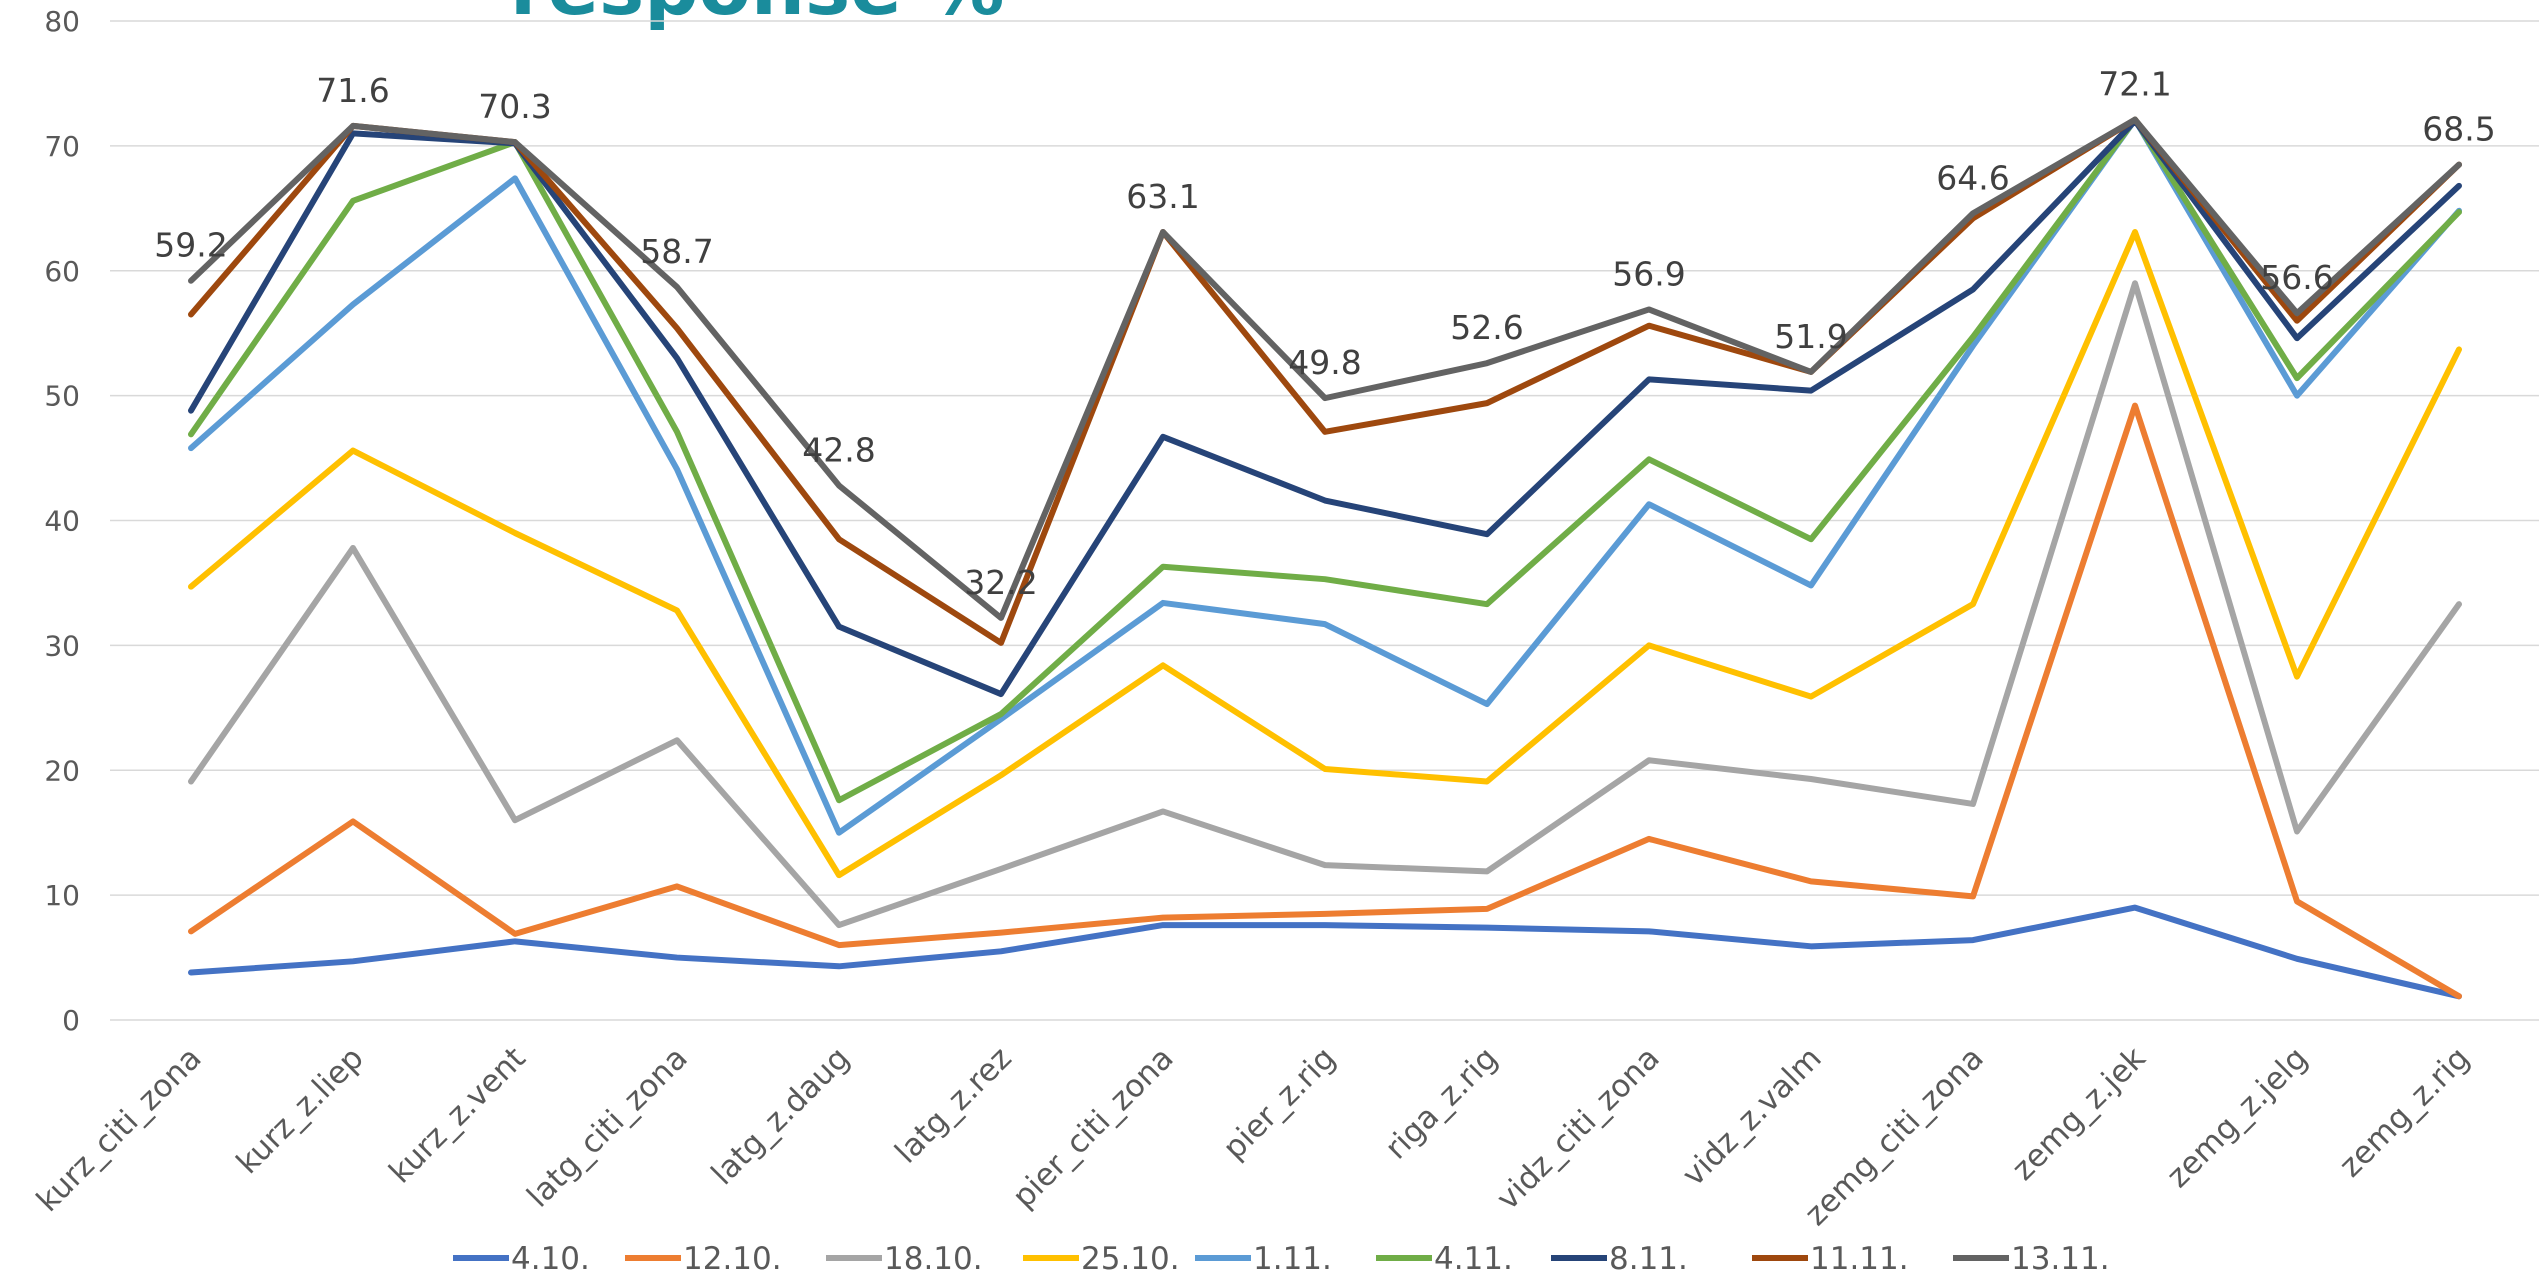  What do you see at coordinates (953, 1105) in the screenshot?
I see `x-tick-label: latg_z.rez` at bounding box center [953, 1105].